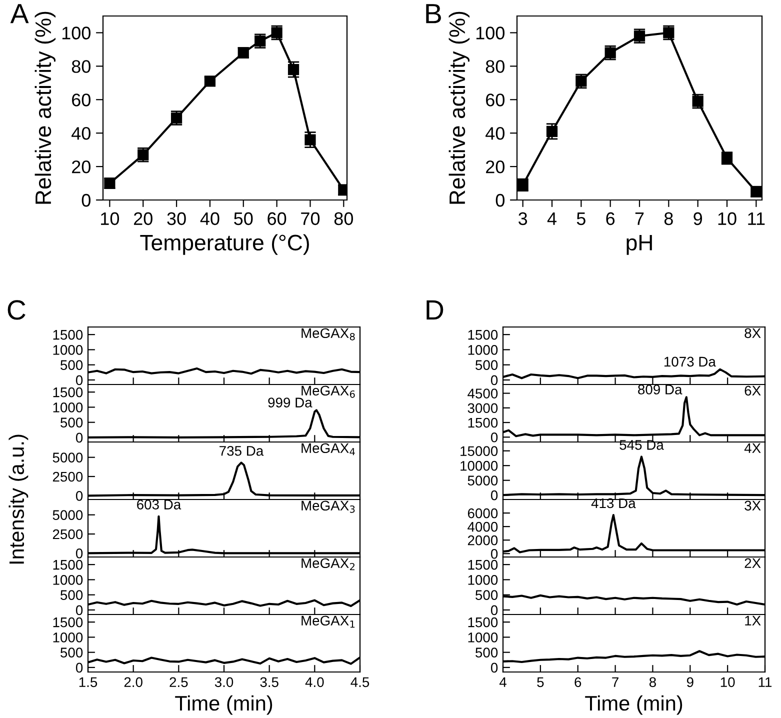 This screenshot has height=718, width=781. I want to click on annotation: 809 Da, so click(660, 389).